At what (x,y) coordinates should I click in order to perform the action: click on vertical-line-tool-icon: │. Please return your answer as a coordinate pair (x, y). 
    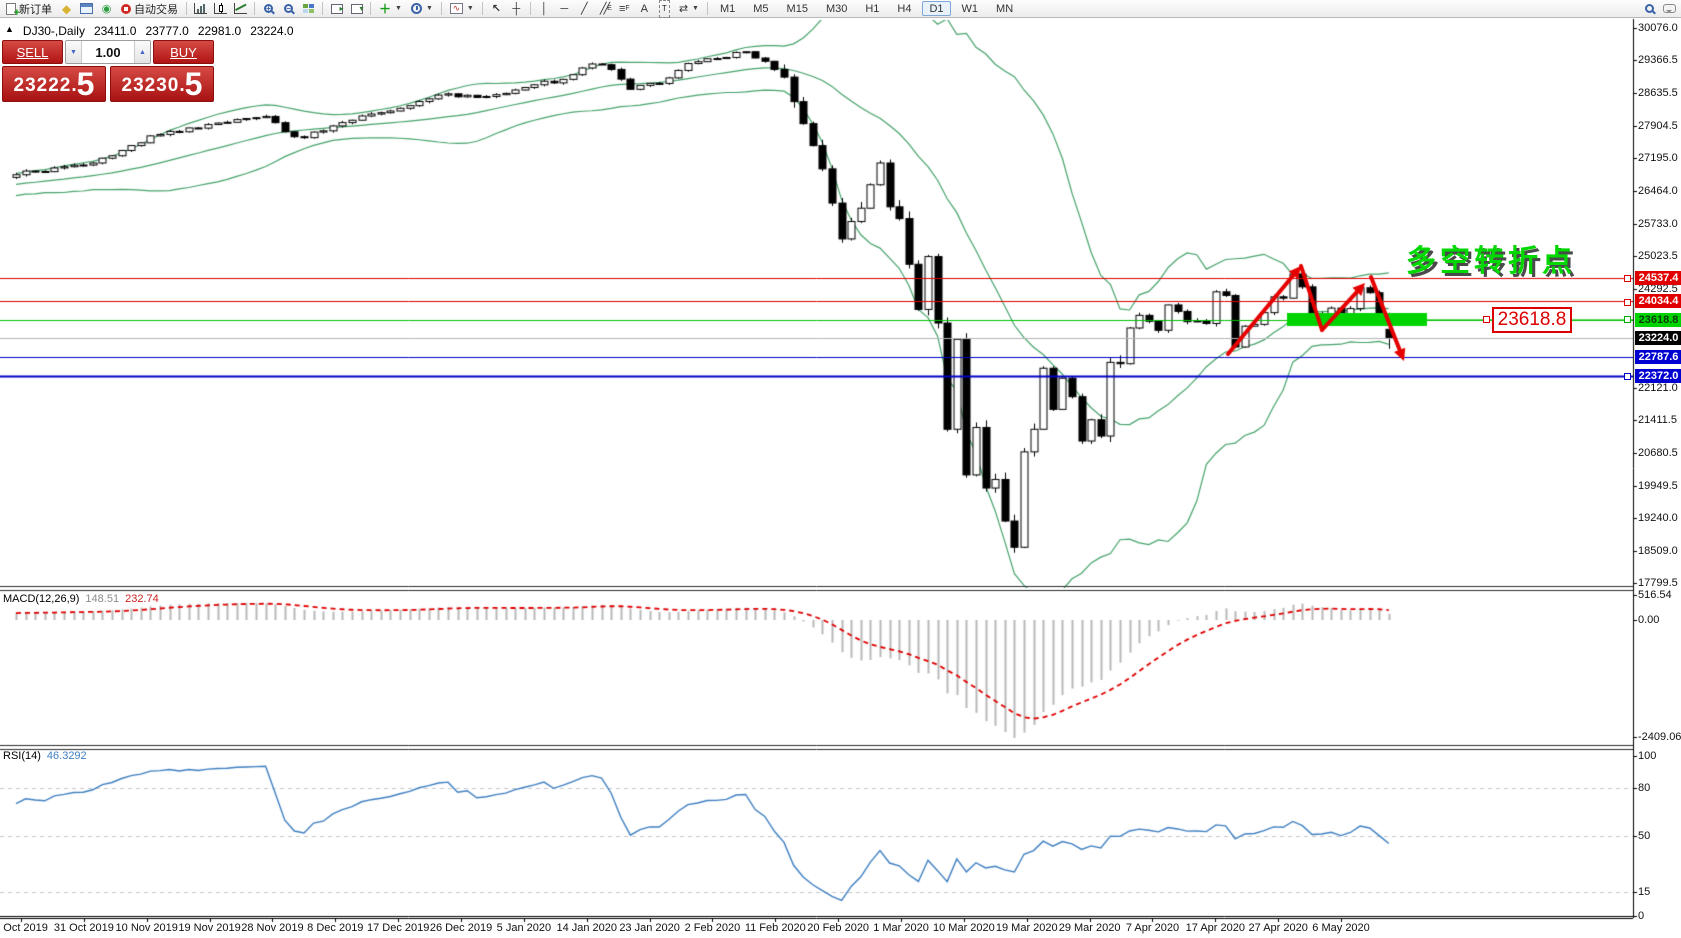
    Looking at the image, I should click on (544, 8).